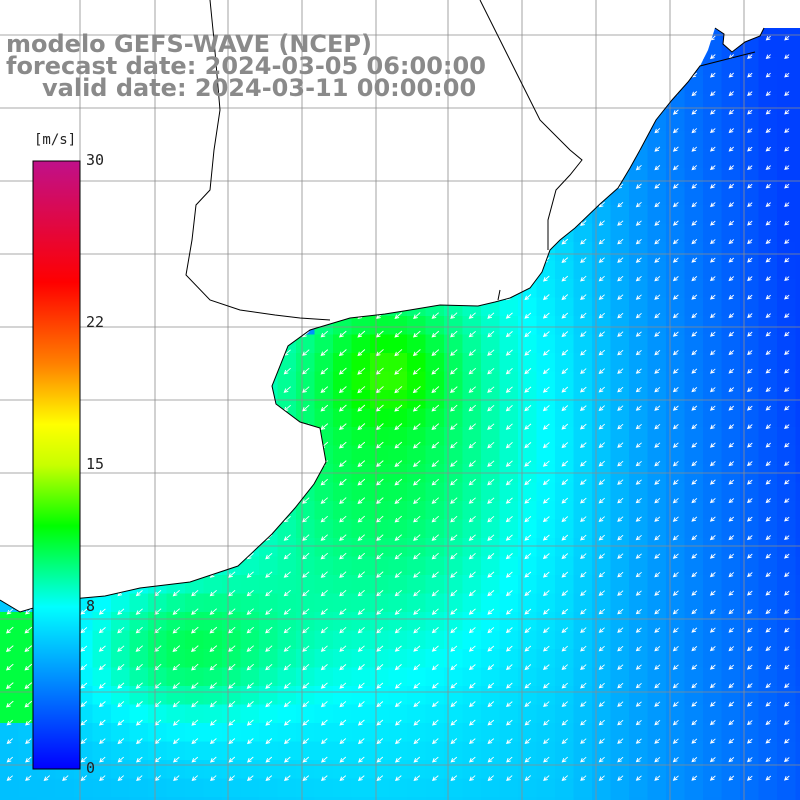  What do you see at coordinates (95, 322) in the screenshot?
I see `colorbar-tick-label: 22` at bounding box center [95, 322].